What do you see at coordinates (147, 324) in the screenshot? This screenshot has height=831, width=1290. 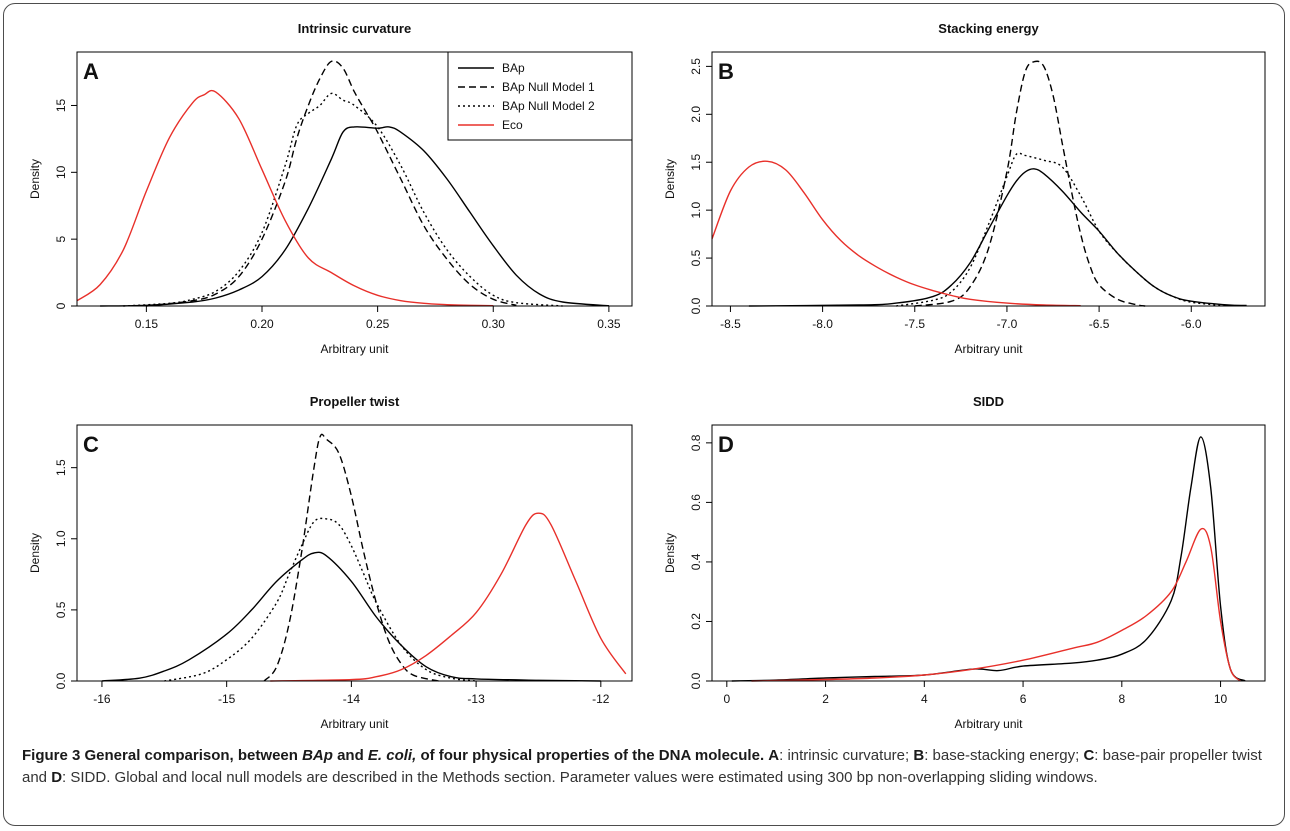 I see `x-tick-label: 0.15` at bounding box center [147, 324].